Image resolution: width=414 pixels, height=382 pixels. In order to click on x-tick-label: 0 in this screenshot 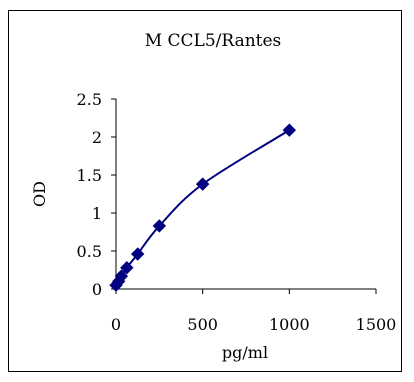, I will do `click(116, 324)`.